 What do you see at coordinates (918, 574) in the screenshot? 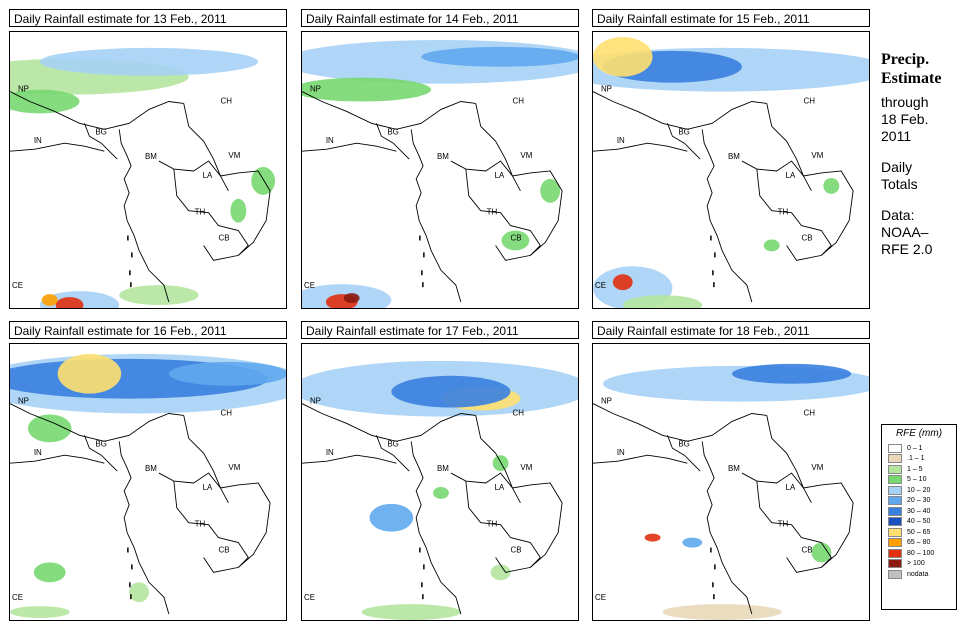
I see `legend-label: nodata` at bounding box center [918, 574].